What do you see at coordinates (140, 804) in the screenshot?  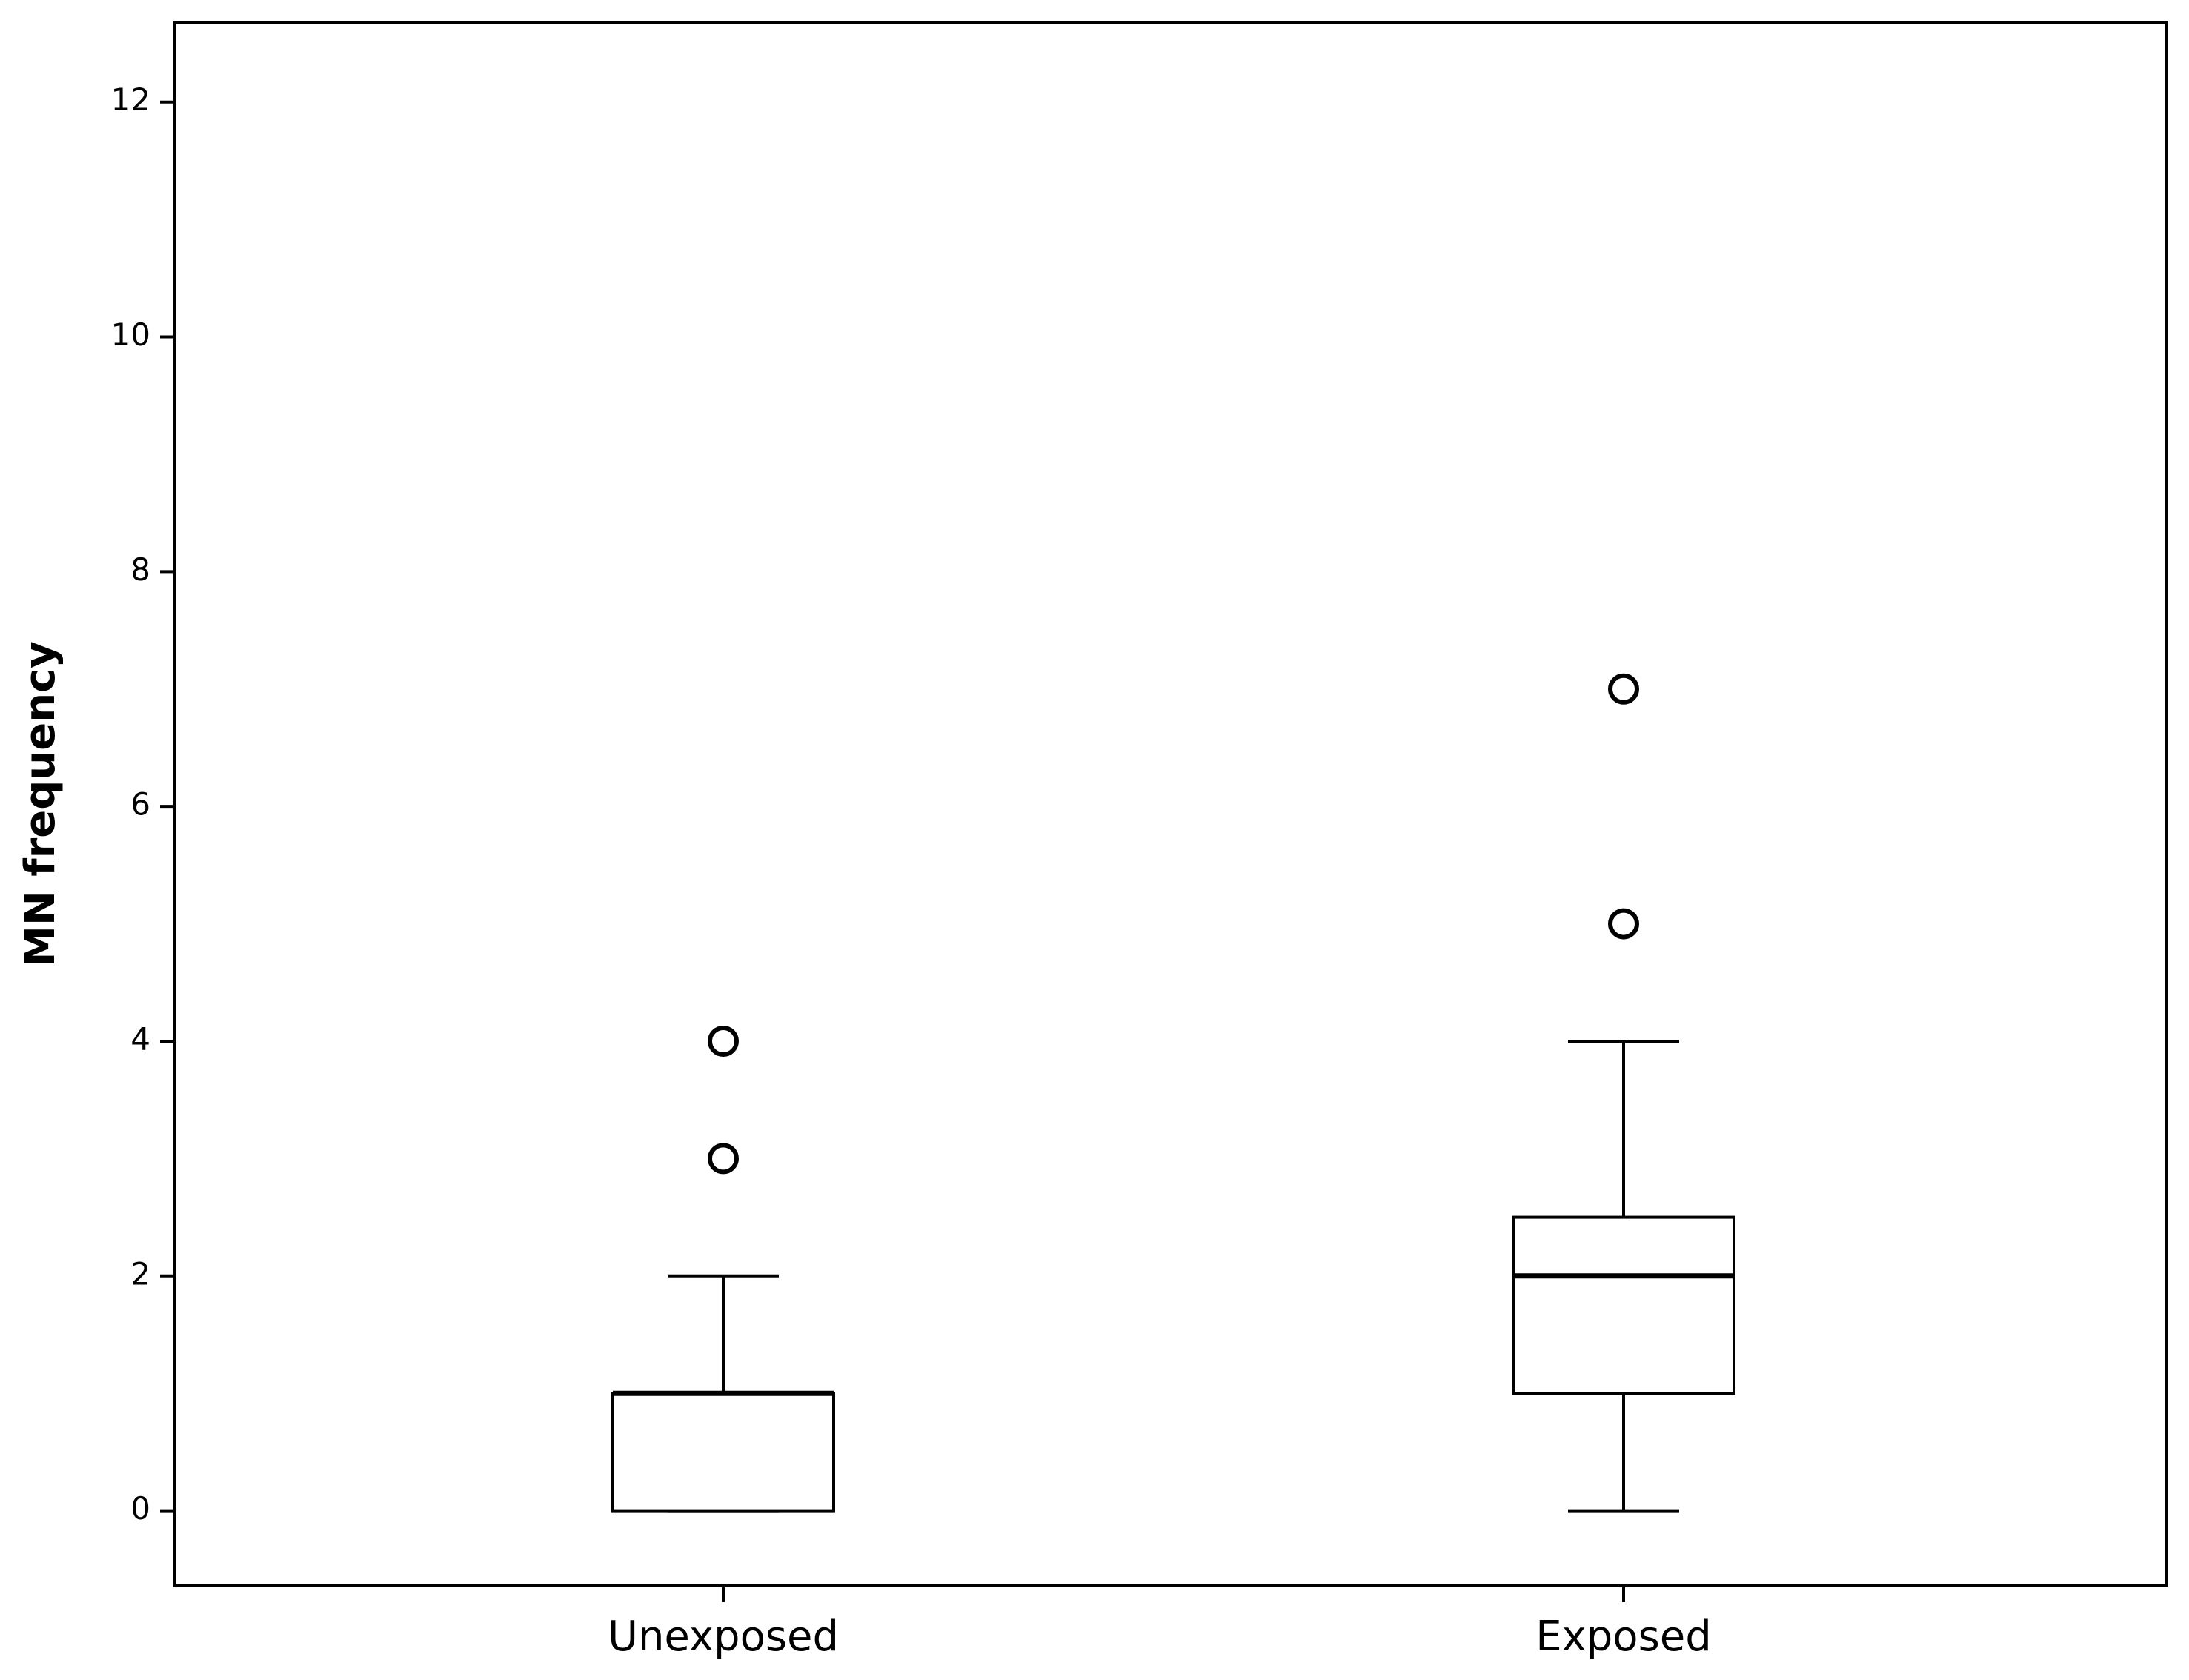 I see `y-tick-label: 6` at bounding box center [140, 804].